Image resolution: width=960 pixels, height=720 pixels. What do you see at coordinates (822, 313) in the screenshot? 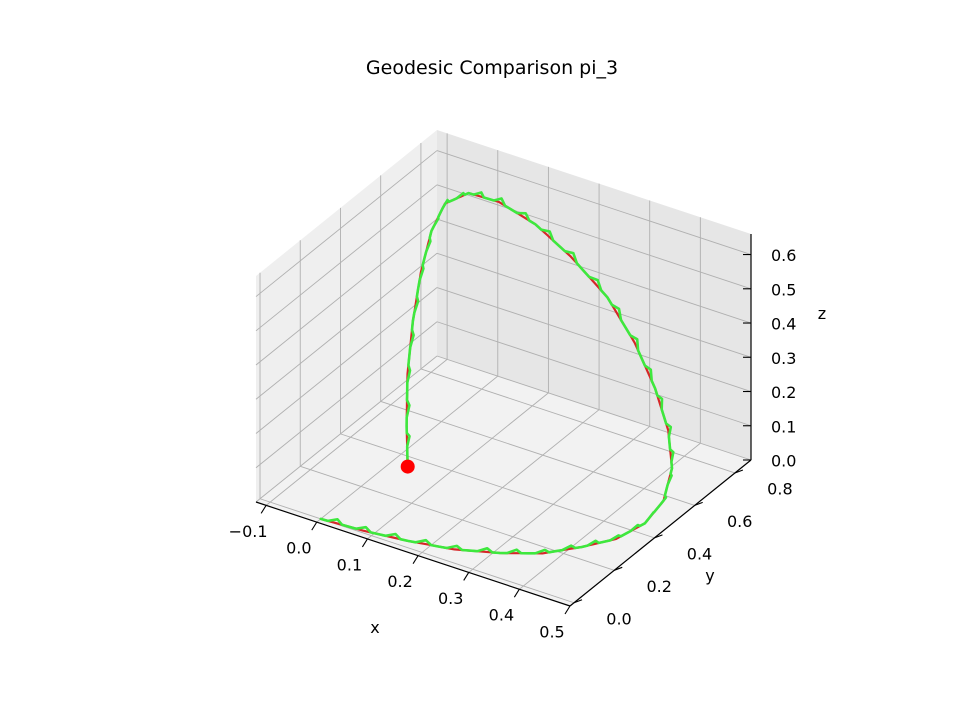
I see `z-axis-label: z` at bounding box center [822, 313].